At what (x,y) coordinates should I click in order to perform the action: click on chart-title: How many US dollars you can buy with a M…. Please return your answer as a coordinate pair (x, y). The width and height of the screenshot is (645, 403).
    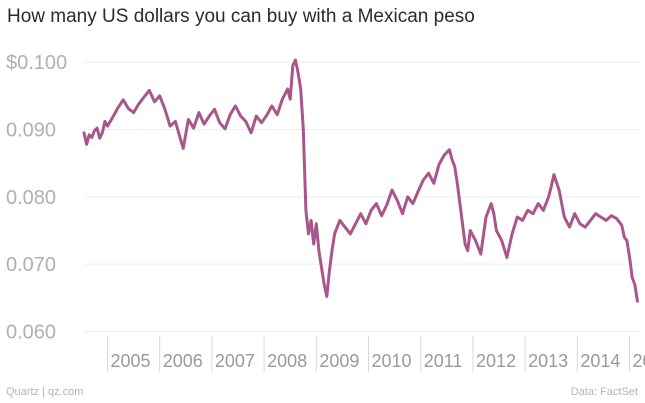
    Looking at the image, I should click on (241, 16).